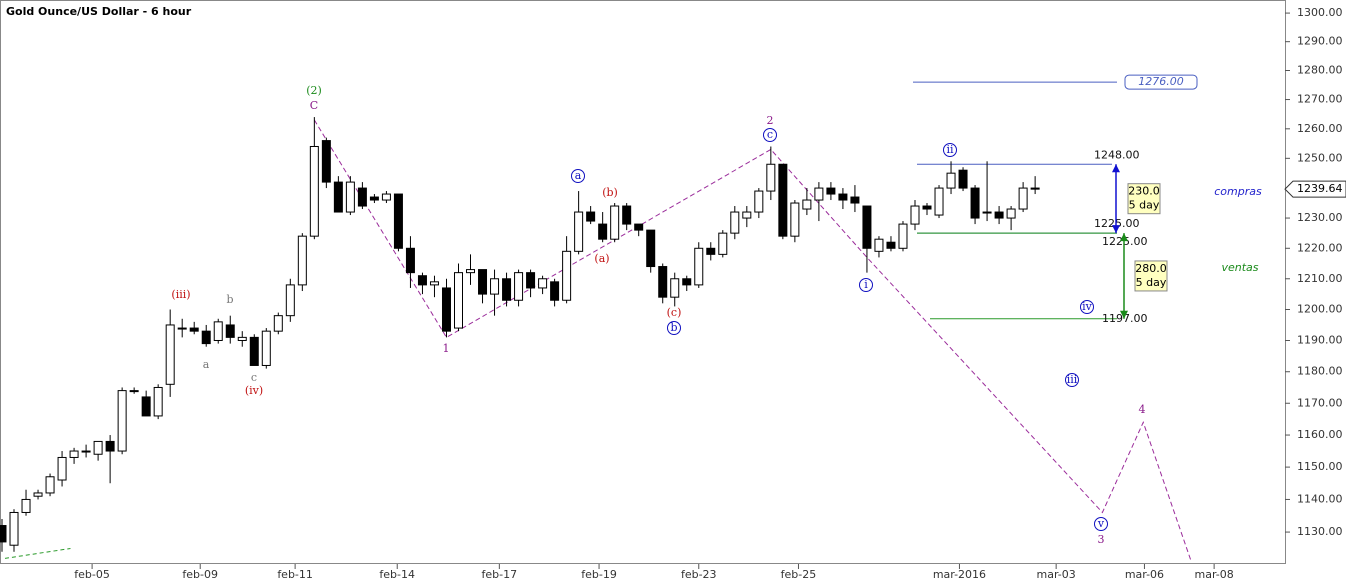  I want to click on y-tick-label: 1260.00, so click(1320, 128).